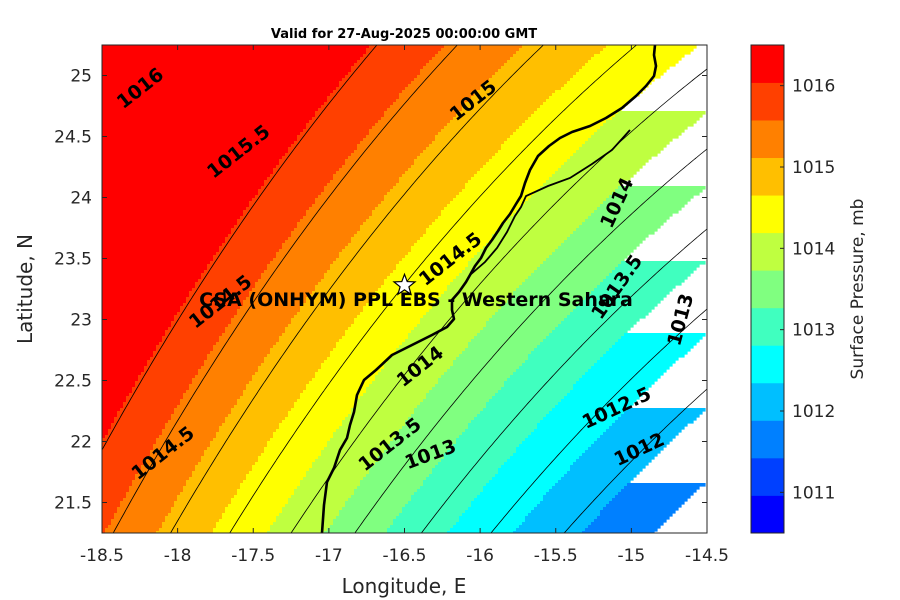  I want to click on y-tick-label: 21.5, so click(73, 504).